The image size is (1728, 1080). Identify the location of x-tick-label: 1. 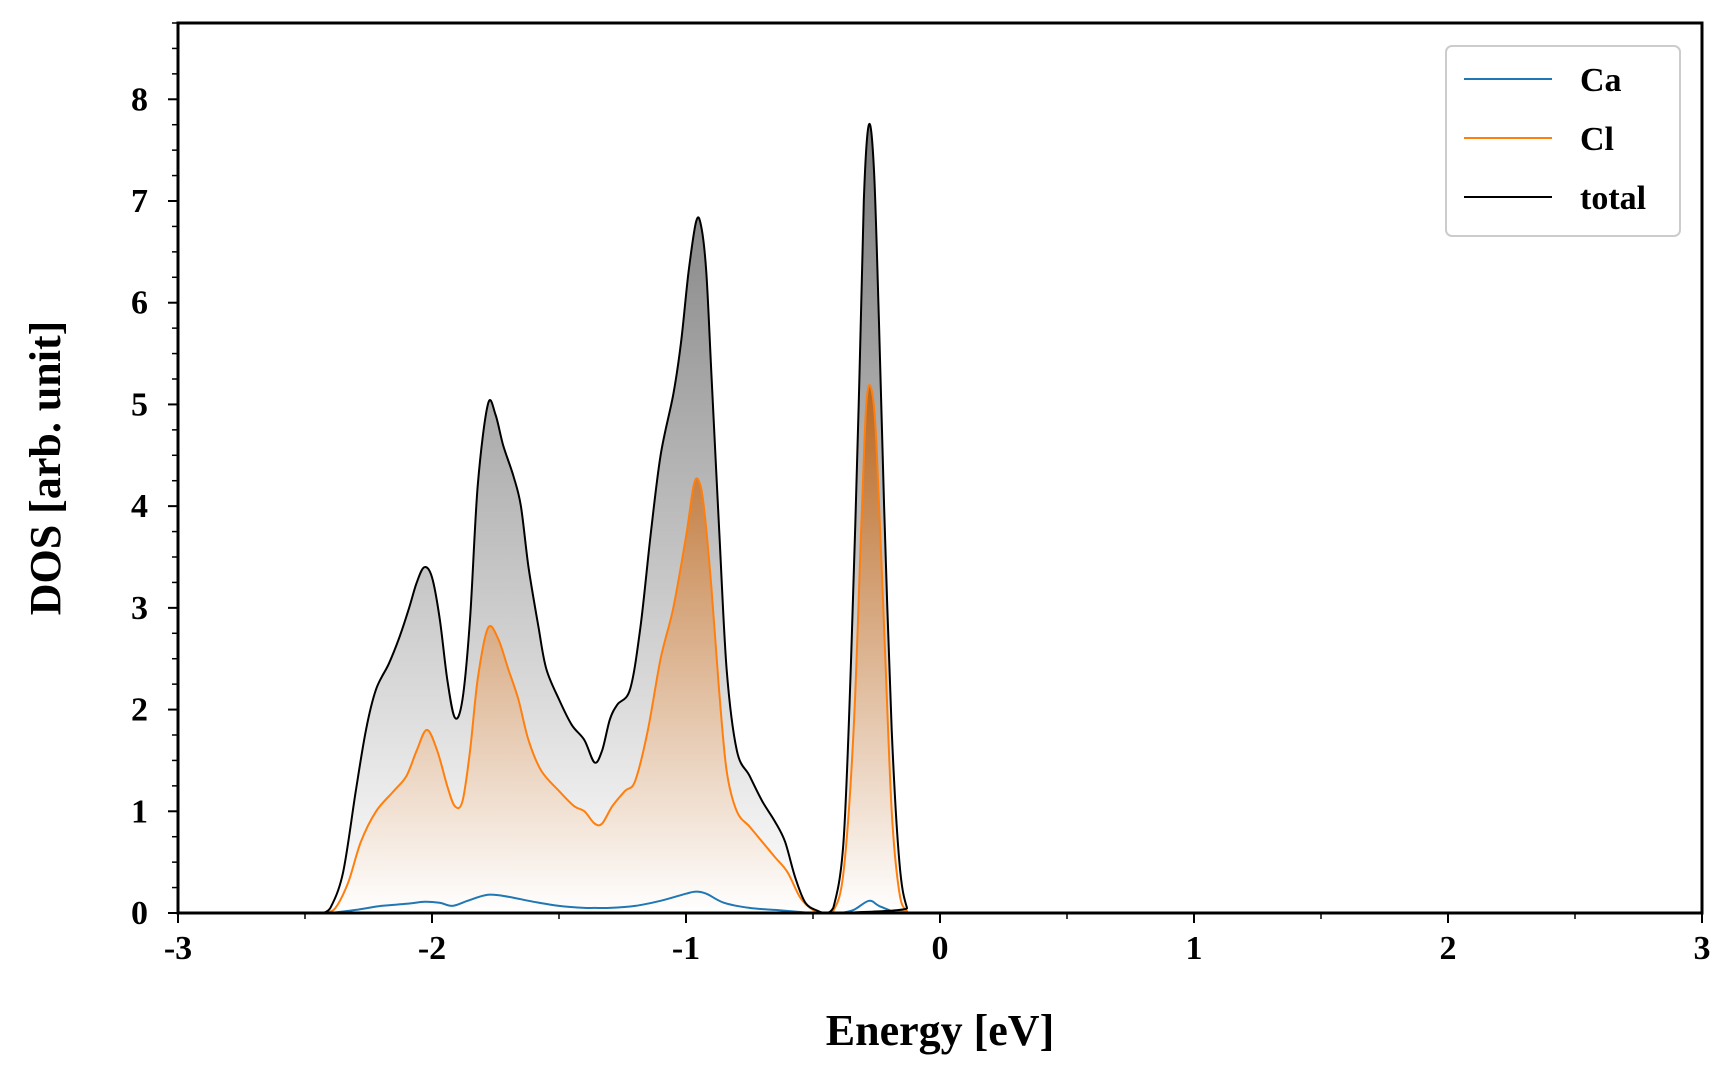
(1194, 948).